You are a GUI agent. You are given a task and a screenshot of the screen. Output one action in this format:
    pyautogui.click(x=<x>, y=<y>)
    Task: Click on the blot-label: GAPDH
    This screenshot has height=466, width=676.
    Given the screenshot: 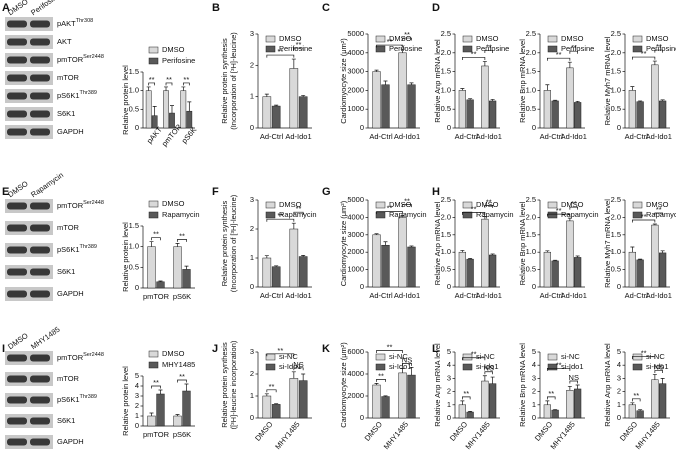 What is the action you would take?
    pyautogui.click(x=70, y=293)
    